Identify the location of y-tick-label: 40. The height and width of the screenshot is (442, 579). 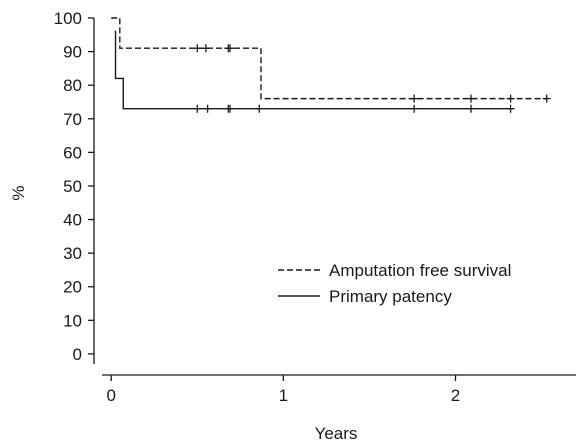
(72, 220).